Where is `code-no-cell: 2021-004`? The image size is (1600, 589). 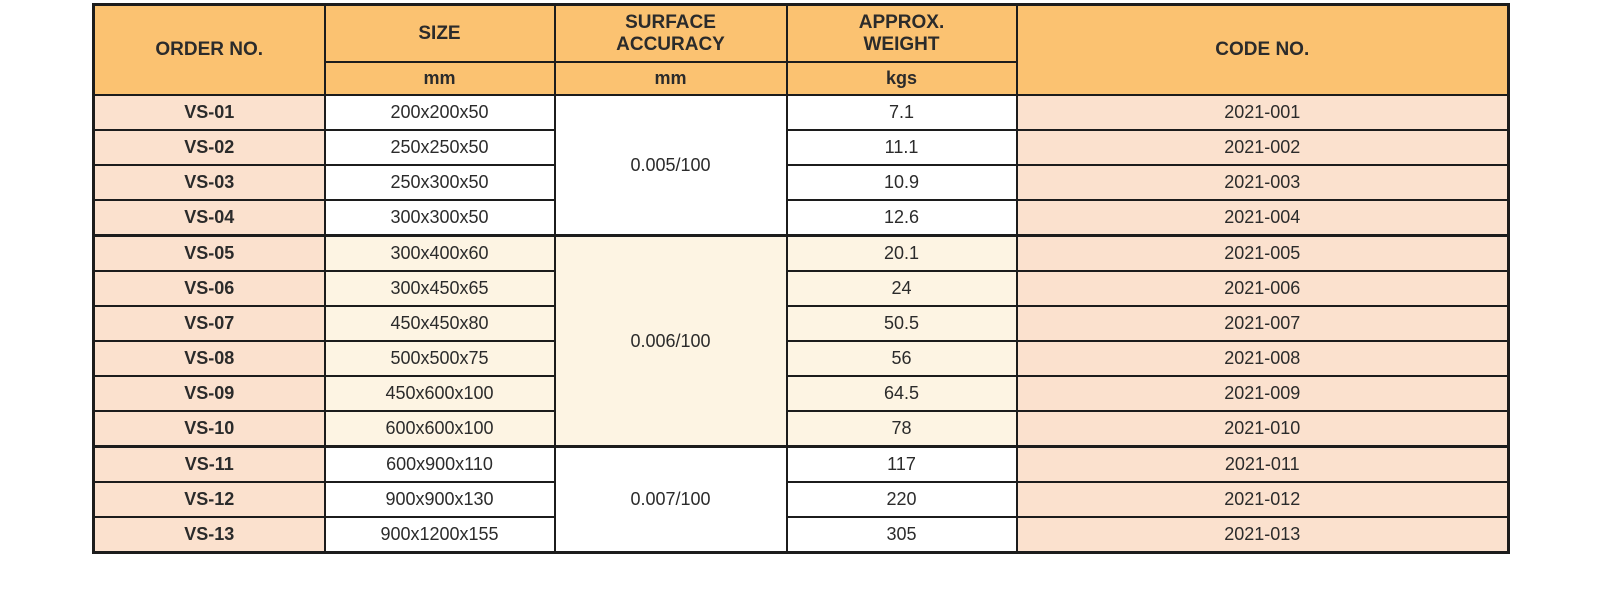 code-no-cell: 2021-004 is located at coordinates (1262, 218).